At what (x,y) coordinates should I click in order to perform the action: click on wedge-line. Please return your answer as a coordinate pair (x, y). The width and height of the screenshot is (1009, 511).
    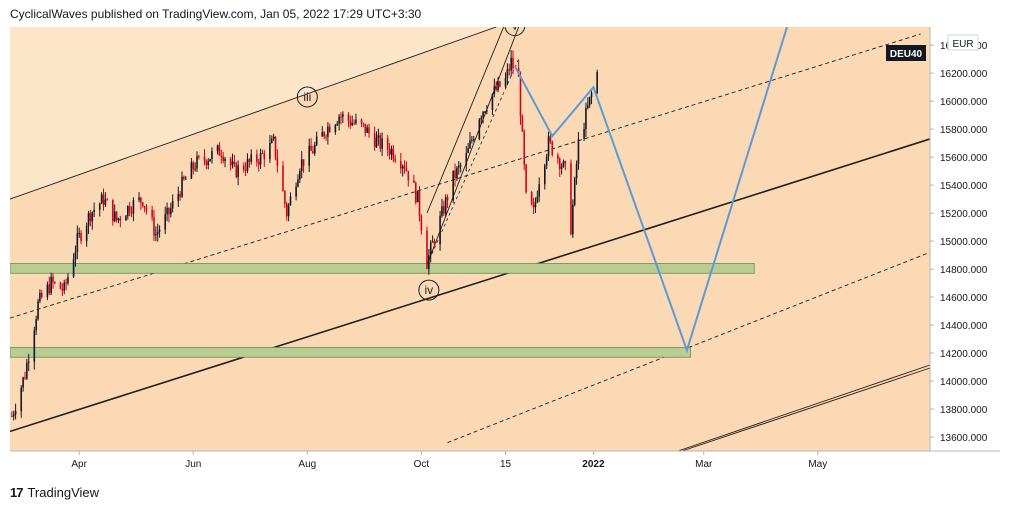
    Looking at the image, I should click on (472, 162).